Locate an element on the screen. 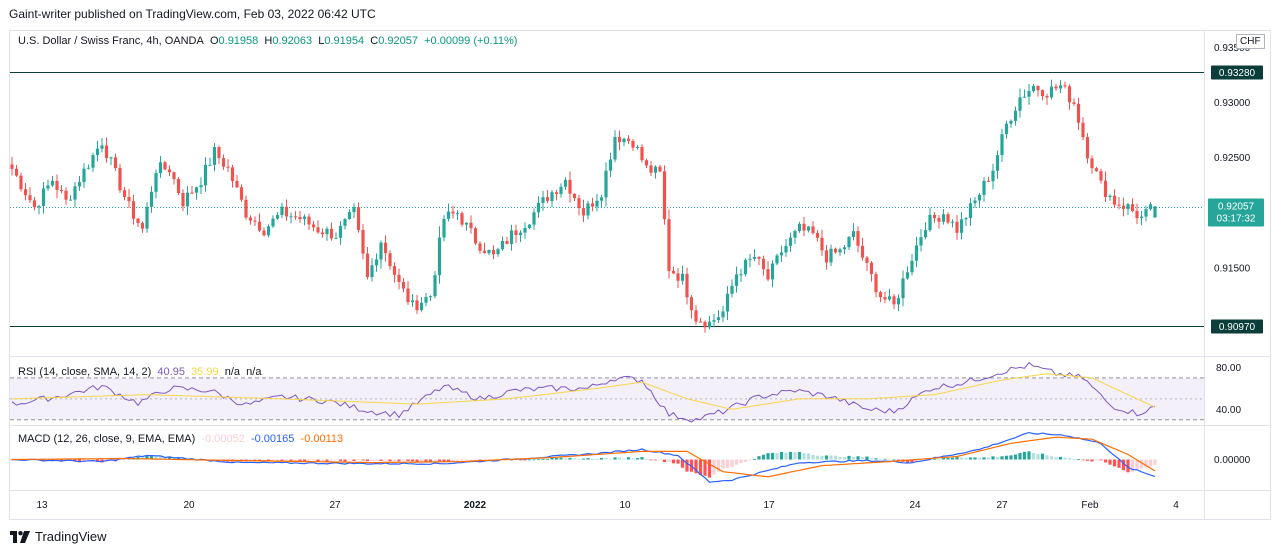 Image resolution: width=1280 pixels, height=554 pixels. close-label: C is located at coordinates (374, 41).